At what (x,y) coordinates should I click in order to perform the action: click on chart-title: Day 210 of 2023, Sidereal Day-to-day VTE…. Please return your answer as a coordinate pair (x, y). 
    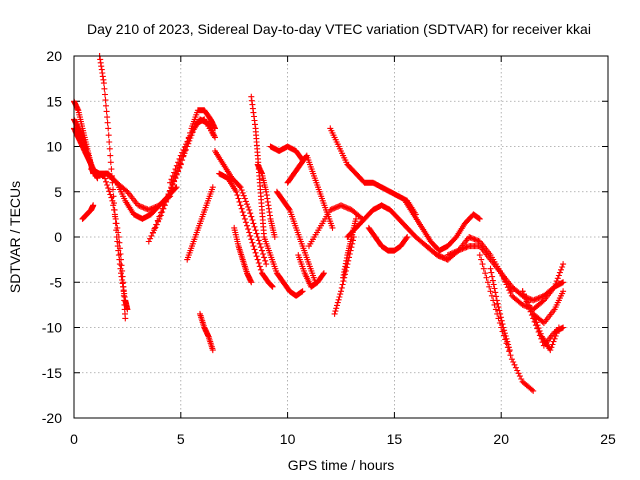
    Looking at the image, I should click on (339, 29).